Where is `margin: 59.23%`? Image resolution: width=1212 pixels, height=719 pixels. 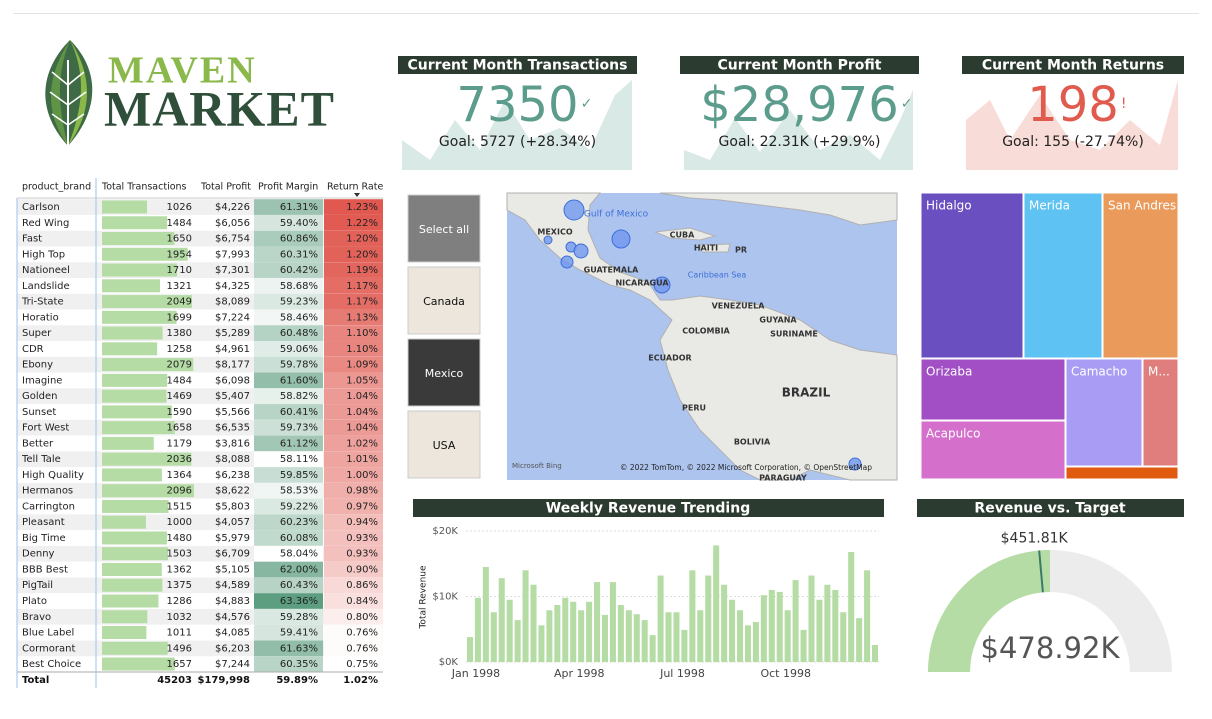 margin: 59.23% is located at coordinates (299, 302).